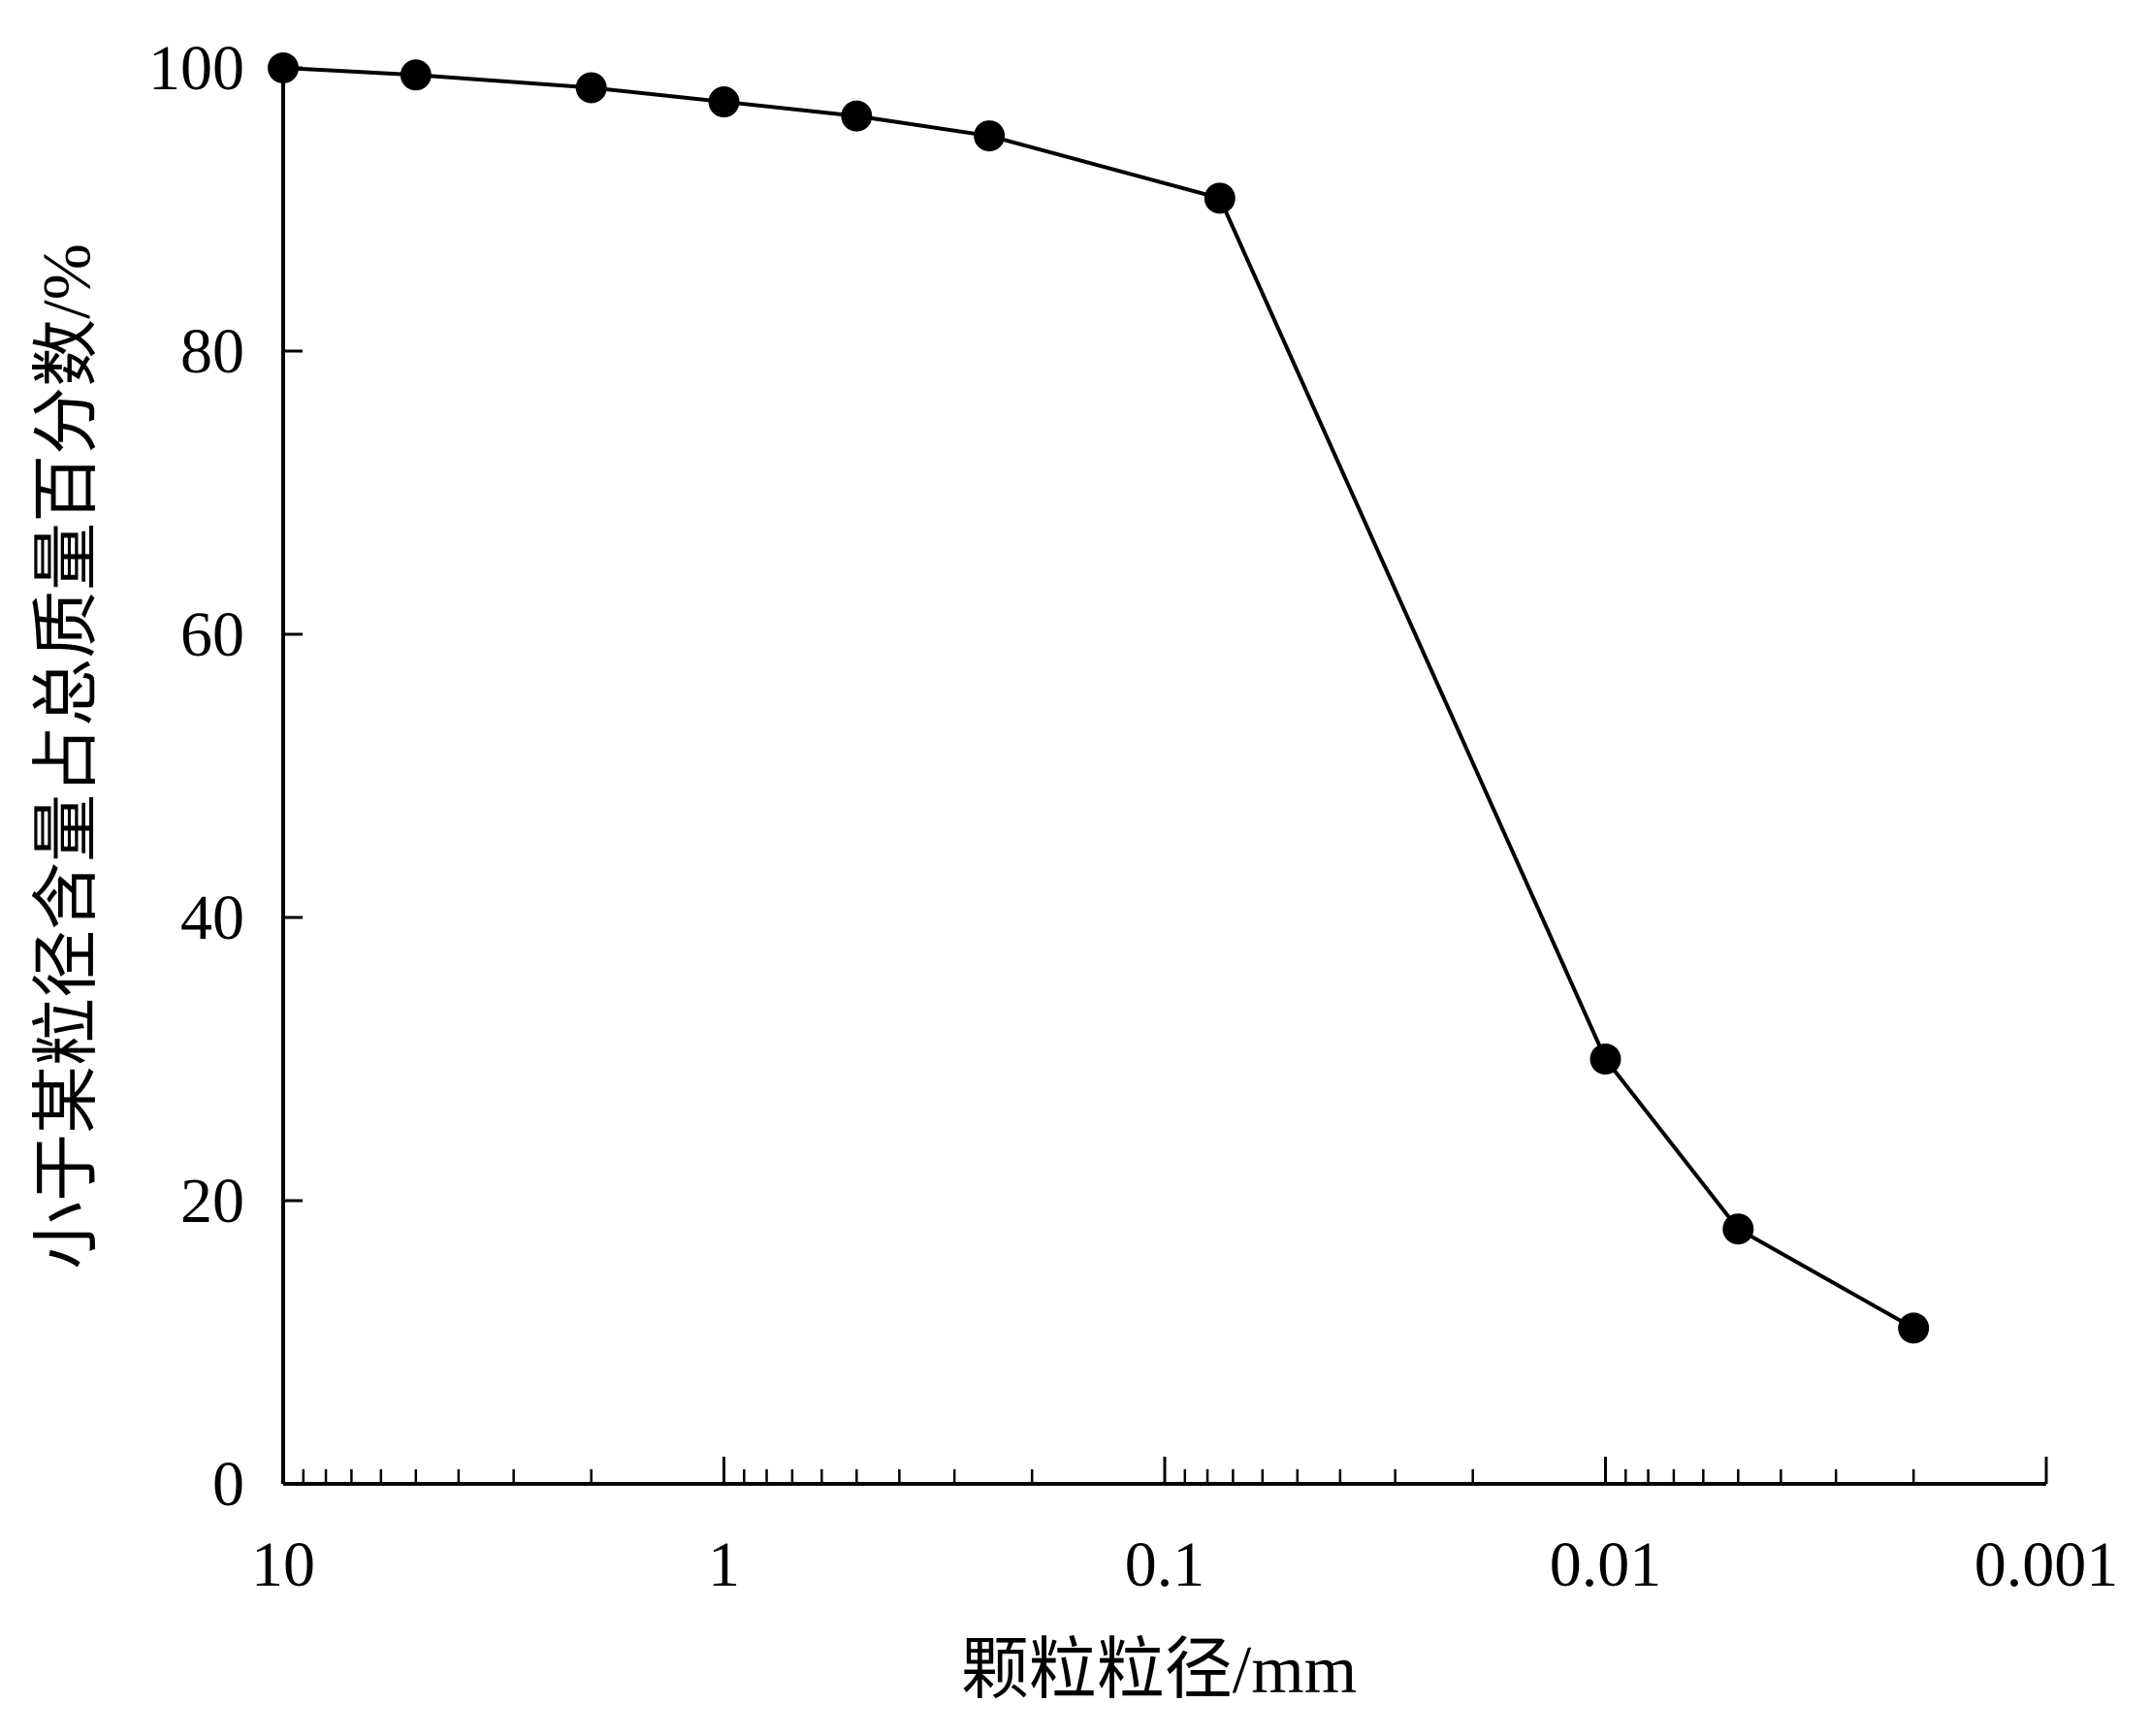 This screenshot has width=2151, height=1736. What do you see at coordinates (212, 634) in the screenshot?
I see `y-tick-label: 60` at bounding box center [212, 634].